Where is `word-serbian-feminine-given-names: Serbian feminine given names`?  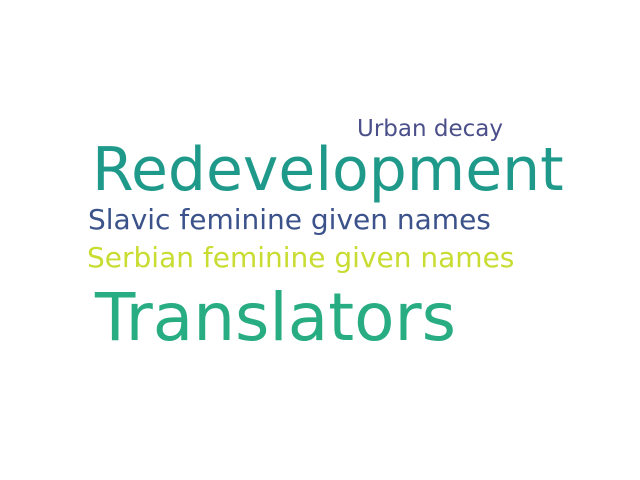 word-serbian-feminine-given-names: Serbian feminine given names is located at coordinates (301, 257).